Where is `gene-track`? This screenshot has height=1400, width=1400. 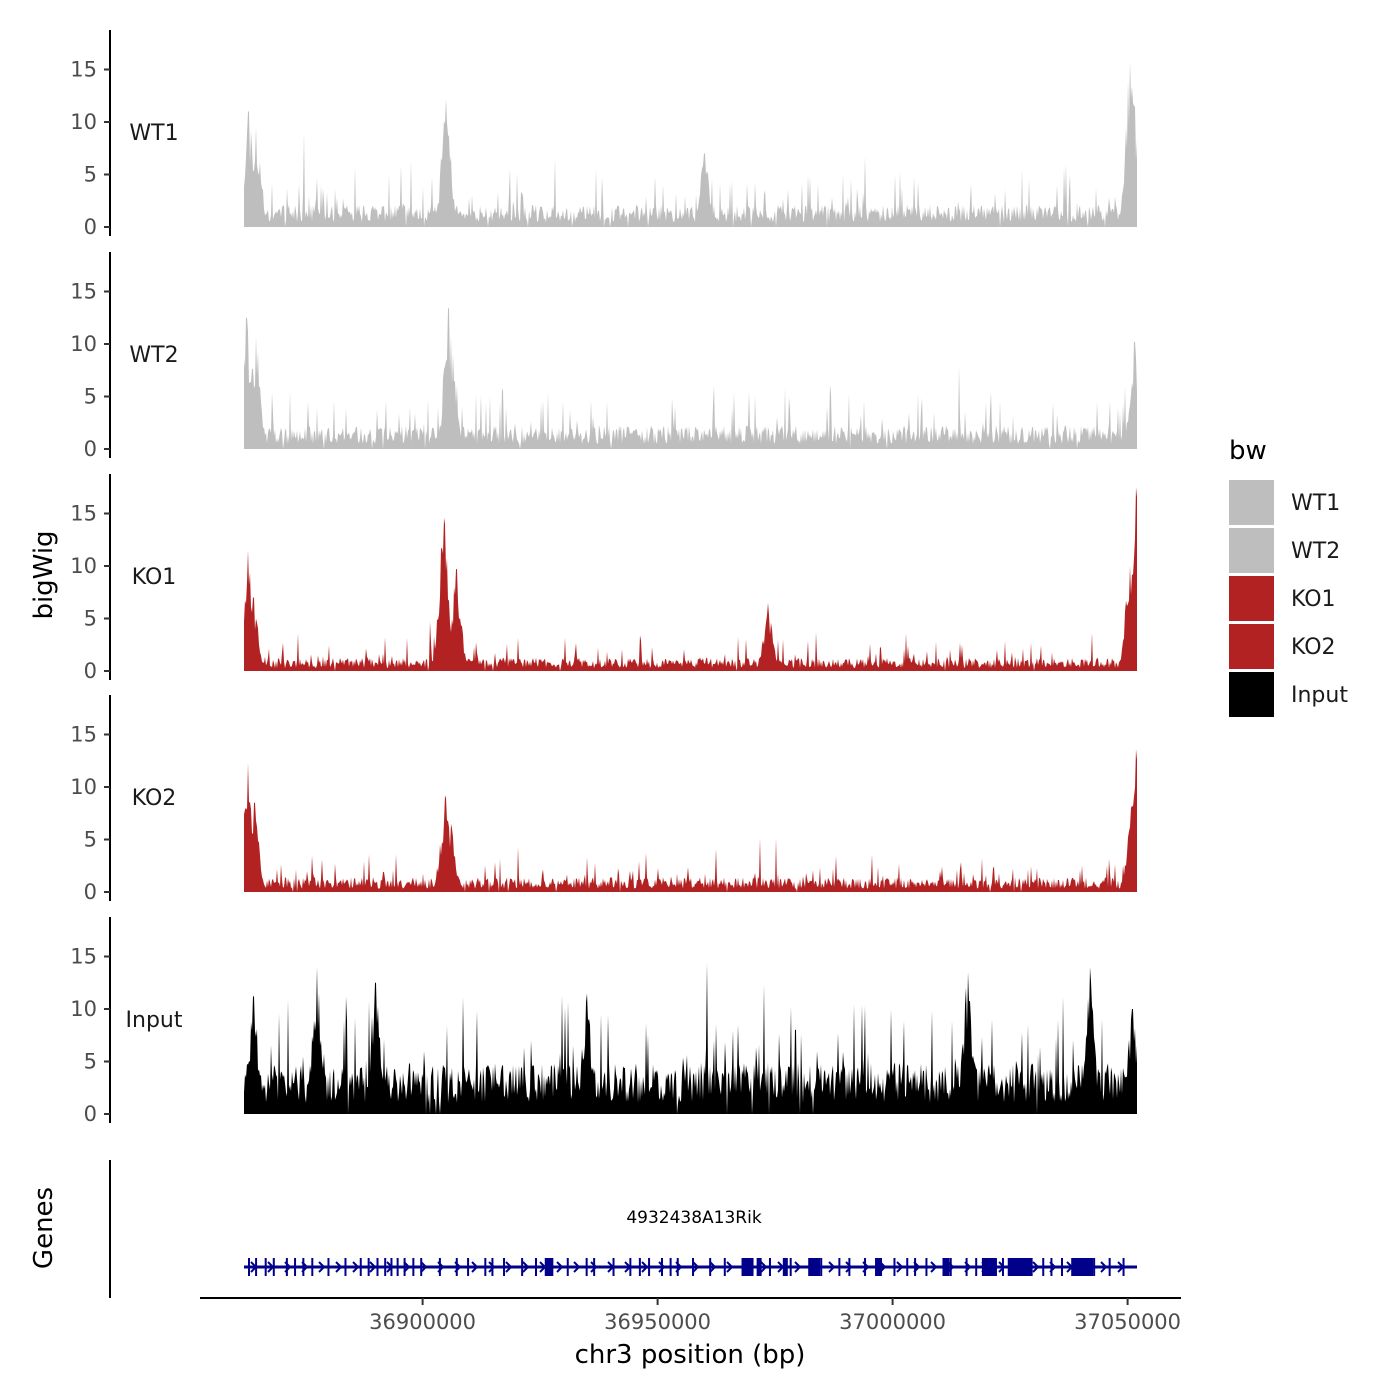 gene-track is located at coordinates (623, 1229).